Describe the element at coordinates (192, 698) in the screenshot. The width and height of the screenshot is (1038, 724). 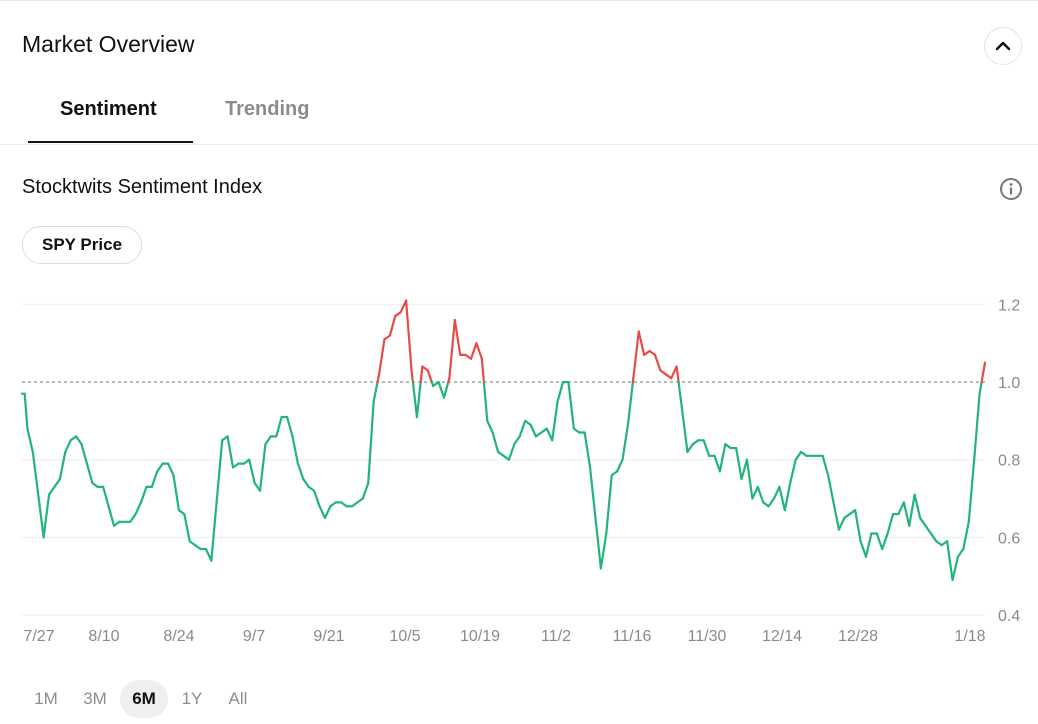
I see `range-1y-button: 1Y` at that location.